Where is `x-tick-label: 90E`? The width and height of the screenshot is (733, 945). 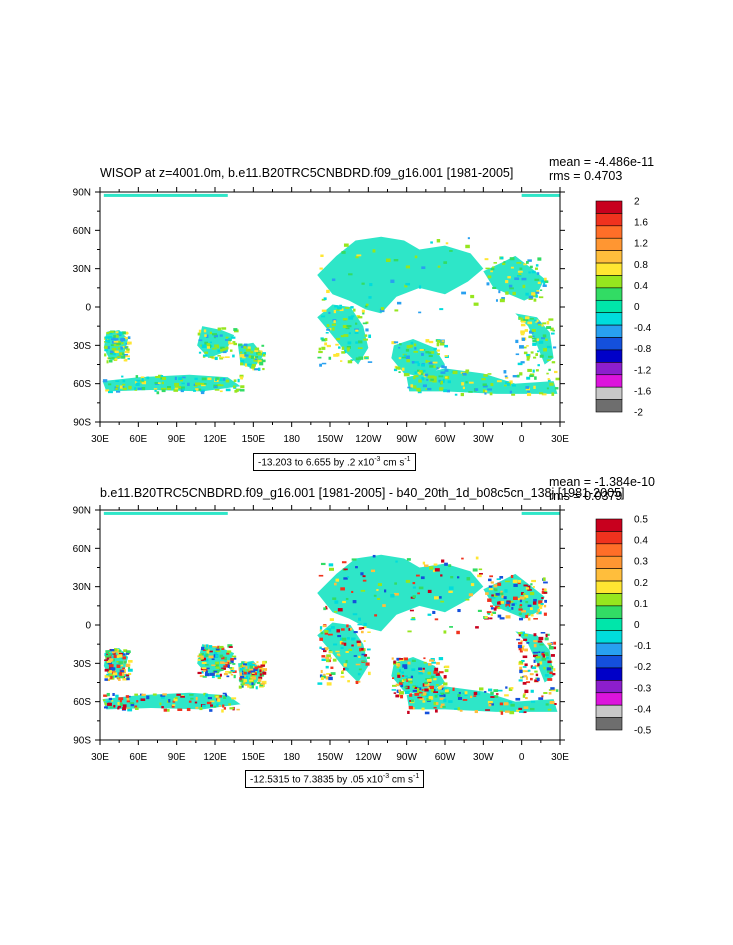 x-tick-label: 90E is located at coordinates (177, 757).